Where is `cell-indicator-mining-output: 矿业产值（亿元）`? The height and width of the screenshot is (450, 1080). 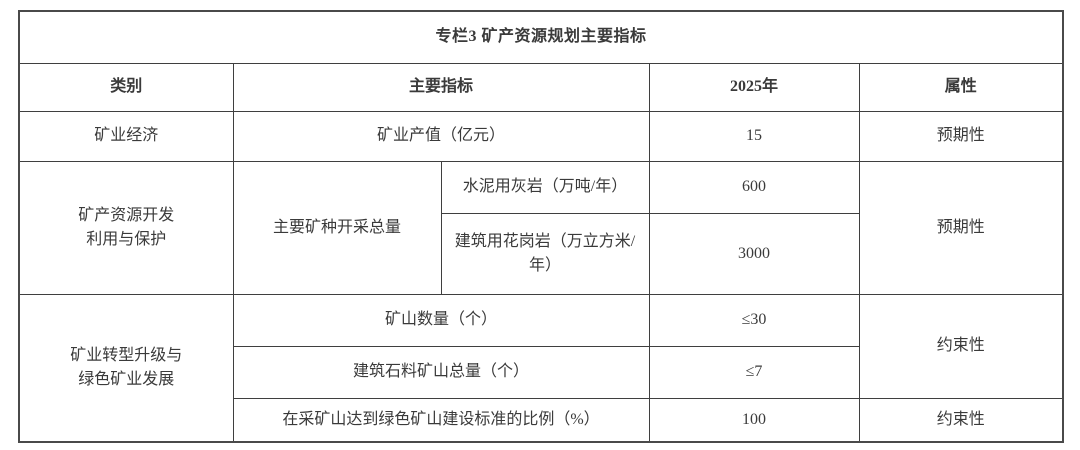
cell-indicator-mining-output: 矿业产值（亿元） is located at coordinates (441, 136).